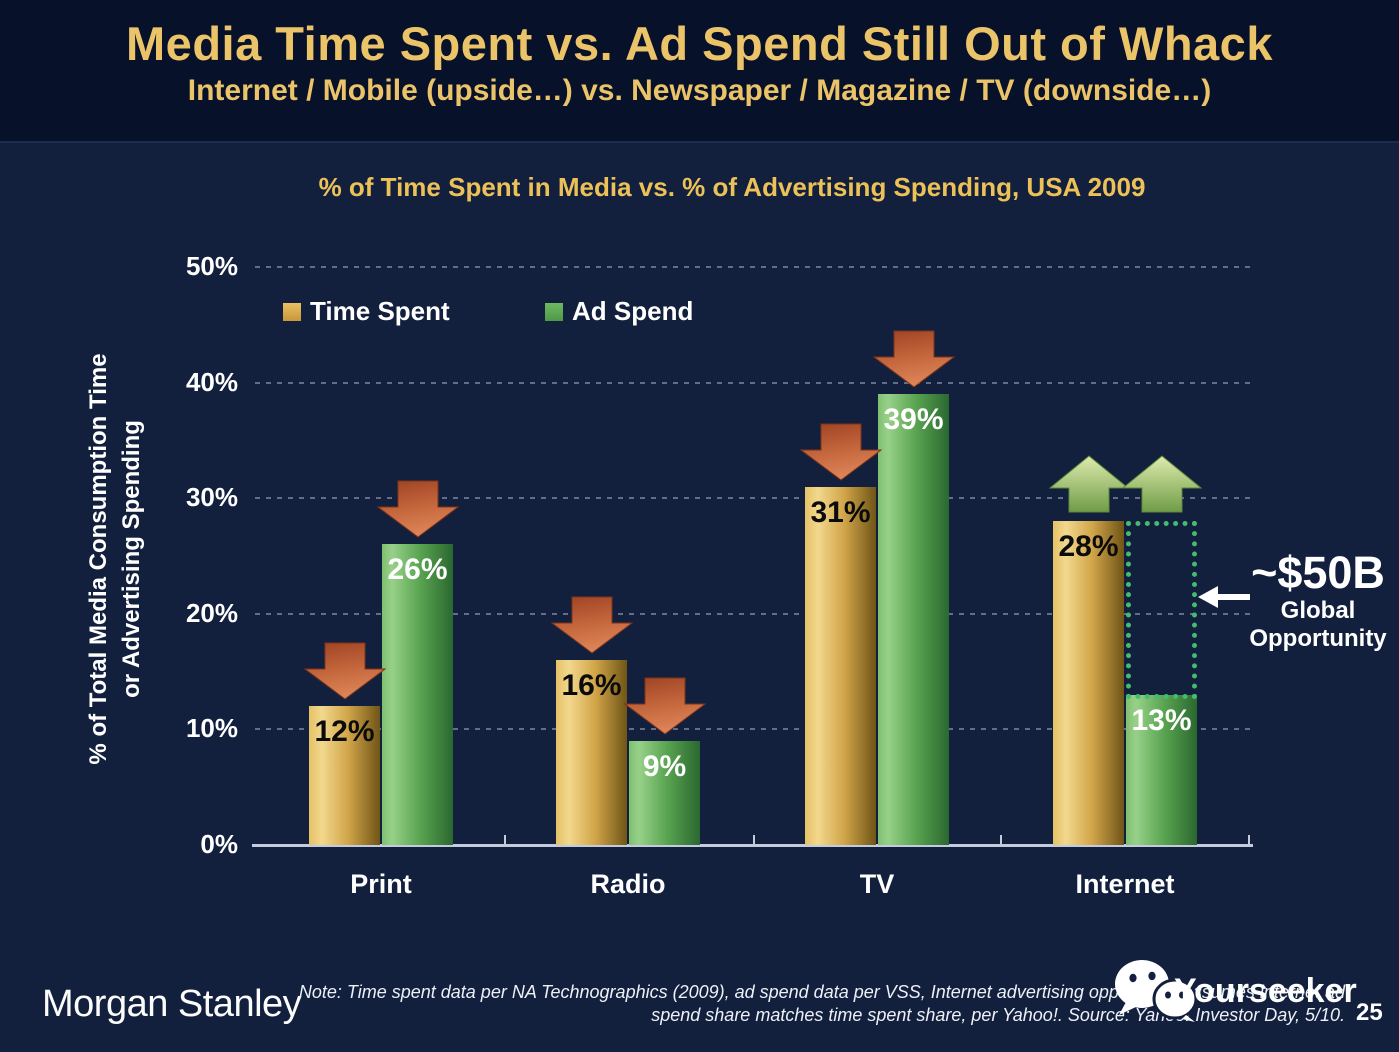 The width and height of the screenshot is (1399, 1052). I want to click on bar-tv-time-spent, so click(840, 665).